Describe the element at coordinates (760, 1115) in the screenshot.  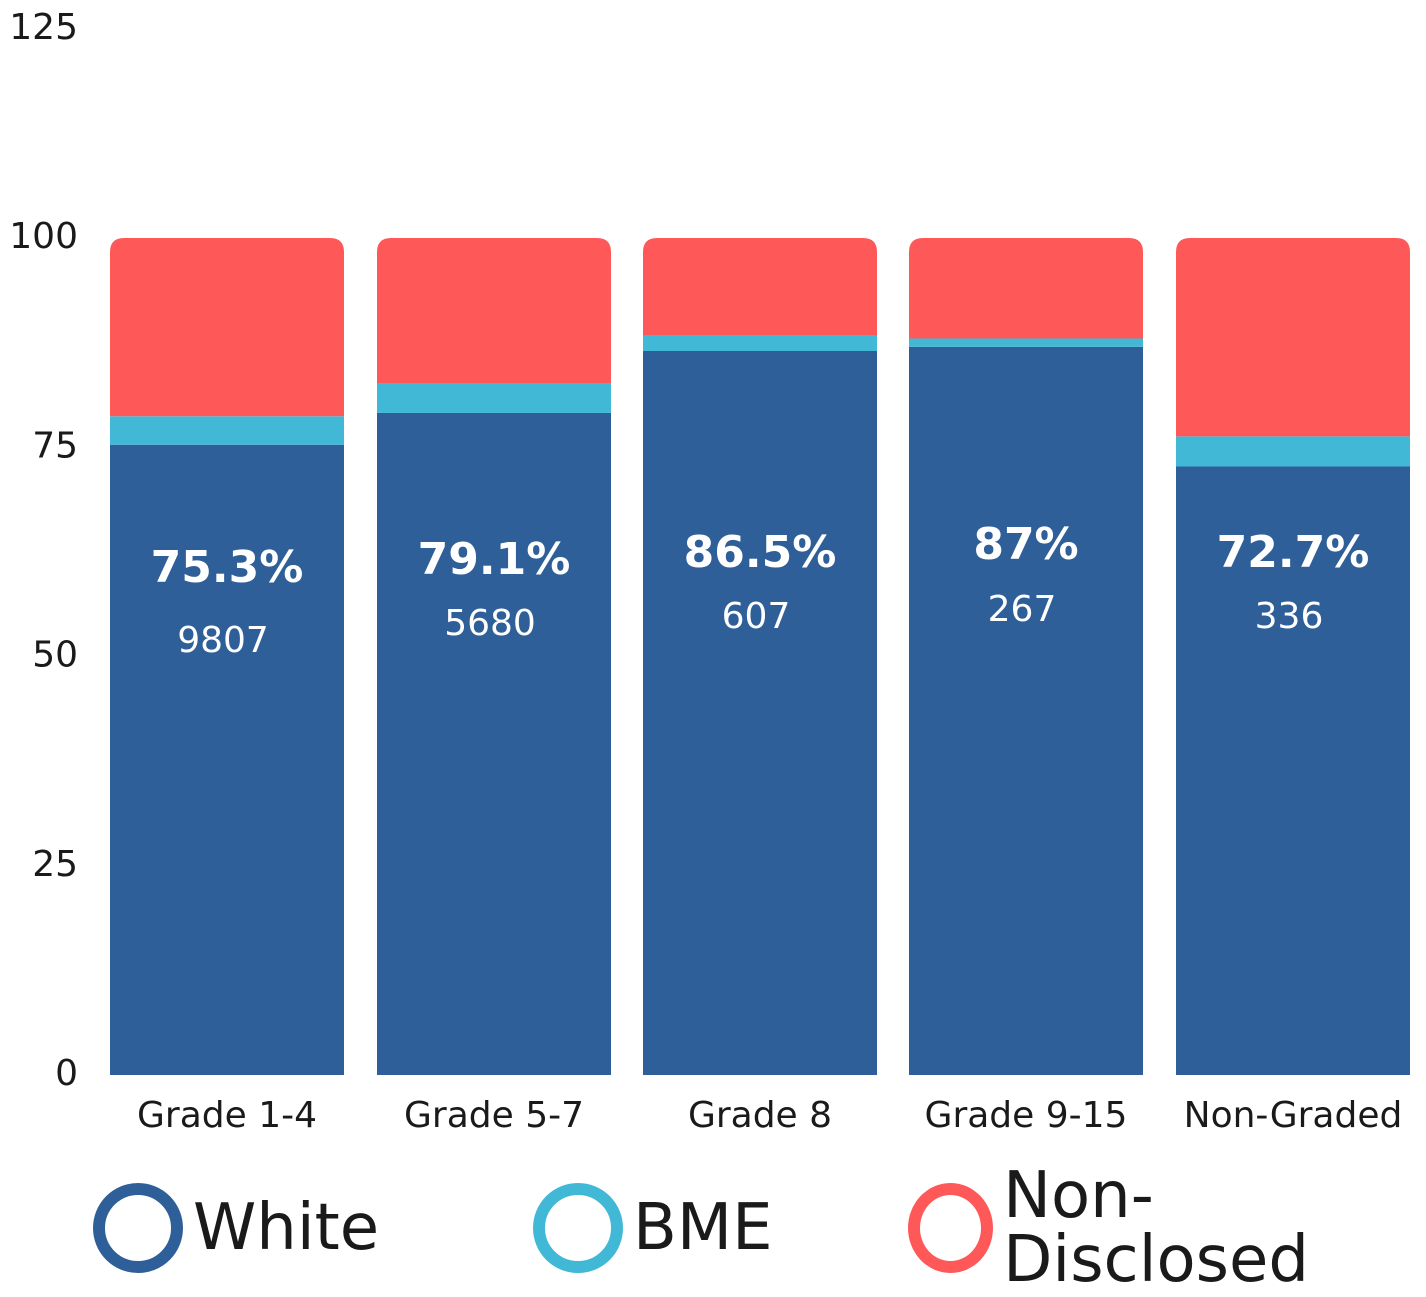
I see `x-tick-label: Grade 8` at that location.